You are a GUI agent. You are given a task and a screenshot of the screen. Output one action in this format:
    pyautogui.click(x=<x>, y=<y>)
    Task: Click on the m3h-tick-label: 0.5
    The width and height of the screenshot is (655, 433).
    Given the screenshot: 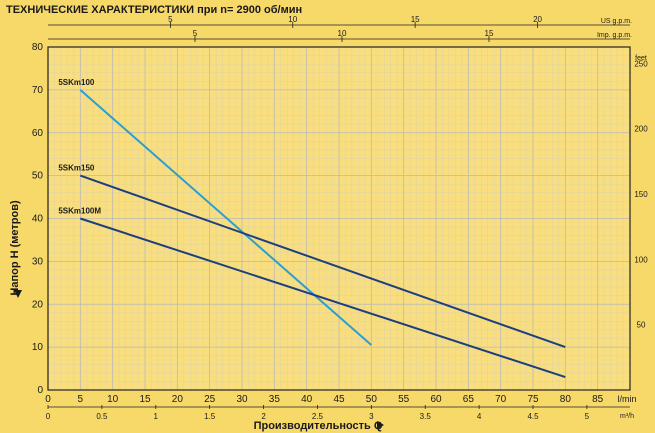 What is the action you would take?
    pyautogui.click(x=102, y=416)
    